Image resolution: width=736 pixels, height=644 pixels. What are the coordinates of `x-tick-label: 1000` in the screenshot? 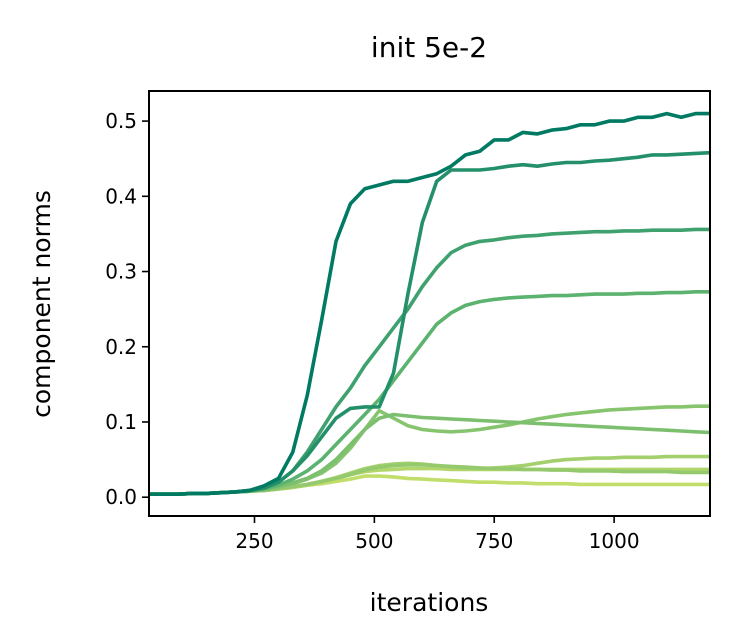 It's located at (614, 541).